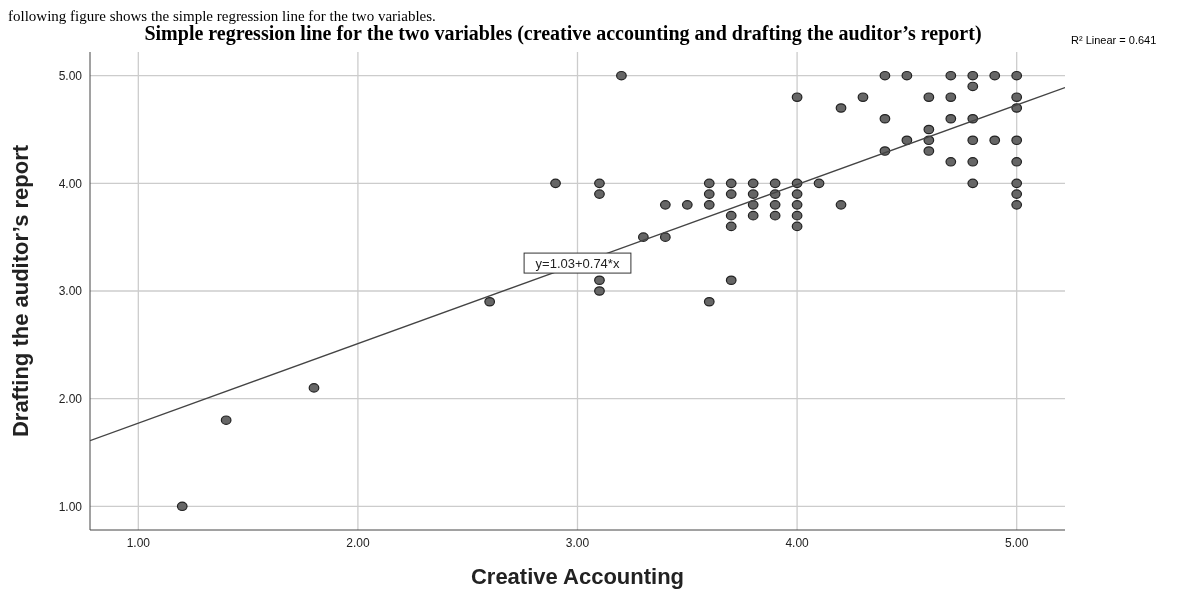 The width and height of the screenshot is (1186, 602). Describe the element at coordinates (1114, 40) in the screenshot. I see `text: R² Linear = 0.641` at that location.